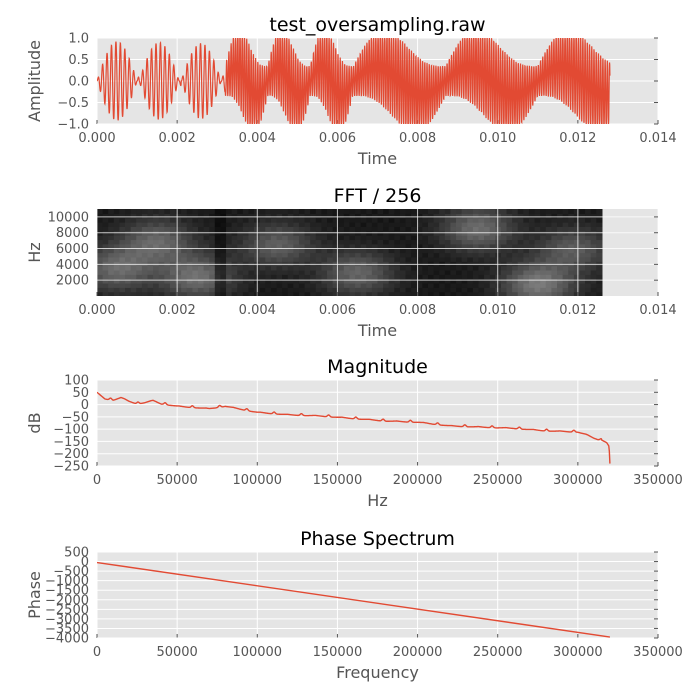 Image resolution: width=700 pixels, height=700 pixels. Describe the element at coordinates (377, 158) in the screenshot. I see `waveform-xlabel: Time` at that location.